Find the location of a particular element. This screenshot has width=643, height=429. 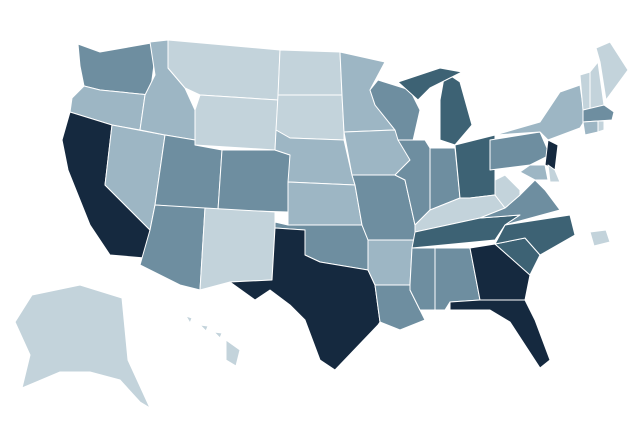

state-nc is located at coordinates (535, 235).